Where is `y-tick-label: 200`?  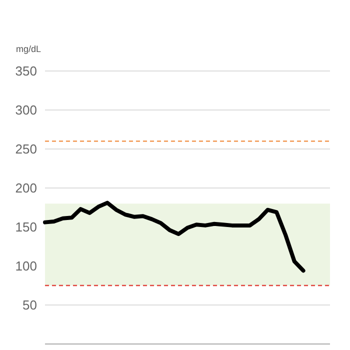 y-tick-label: 200 is located at coordinates (26, 188).